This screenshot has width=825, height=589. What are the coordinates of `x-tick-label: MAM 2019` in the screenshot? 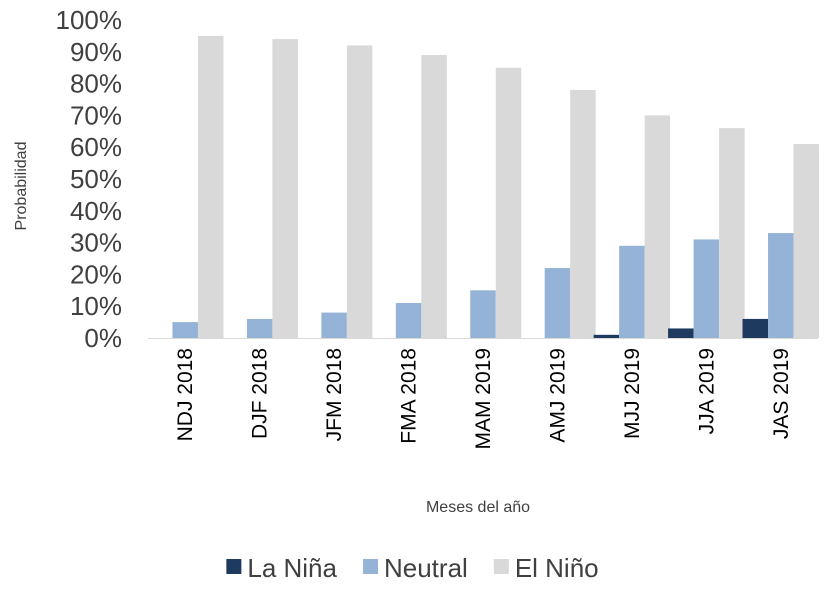 It's located at (483, 399).